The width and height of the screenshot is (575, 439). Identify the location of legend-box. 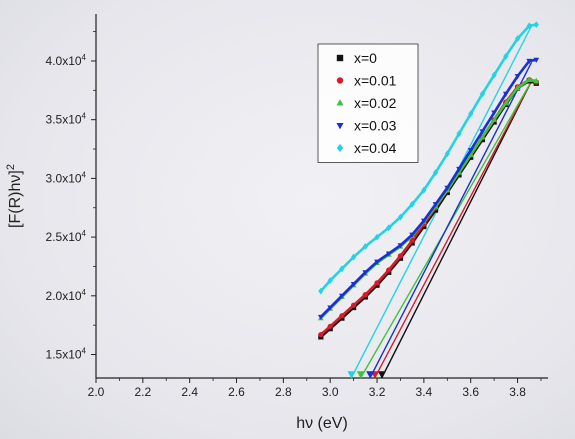
(368, 103).